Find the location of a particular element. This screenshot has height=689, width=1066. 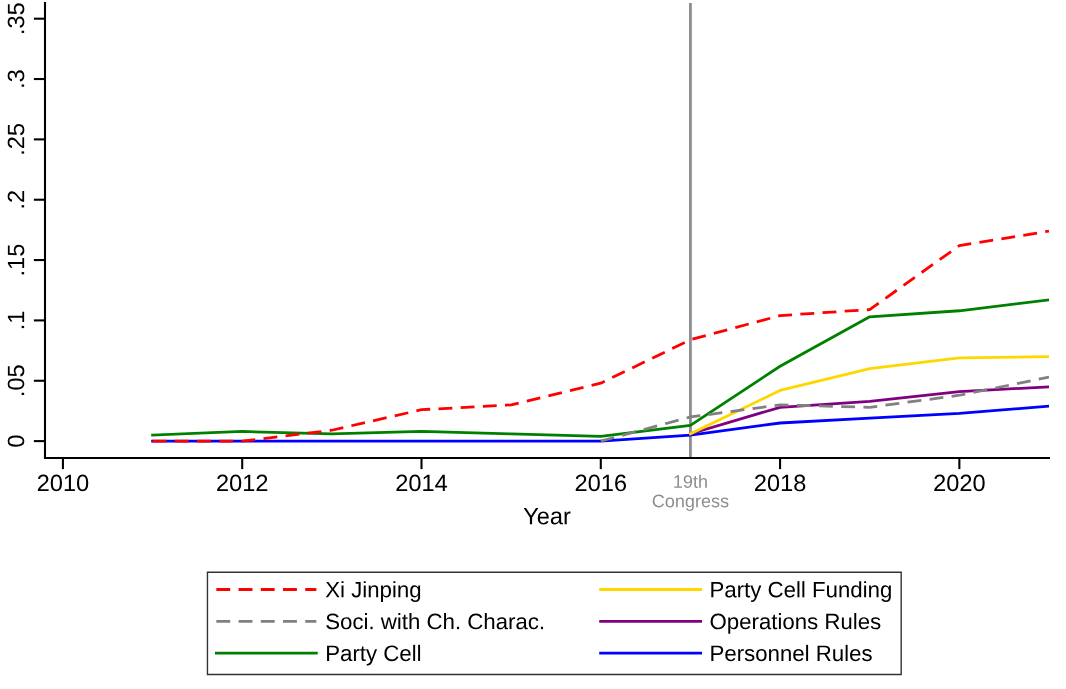

legend-label: Xi Jinping is located at coordinates (373, 591).